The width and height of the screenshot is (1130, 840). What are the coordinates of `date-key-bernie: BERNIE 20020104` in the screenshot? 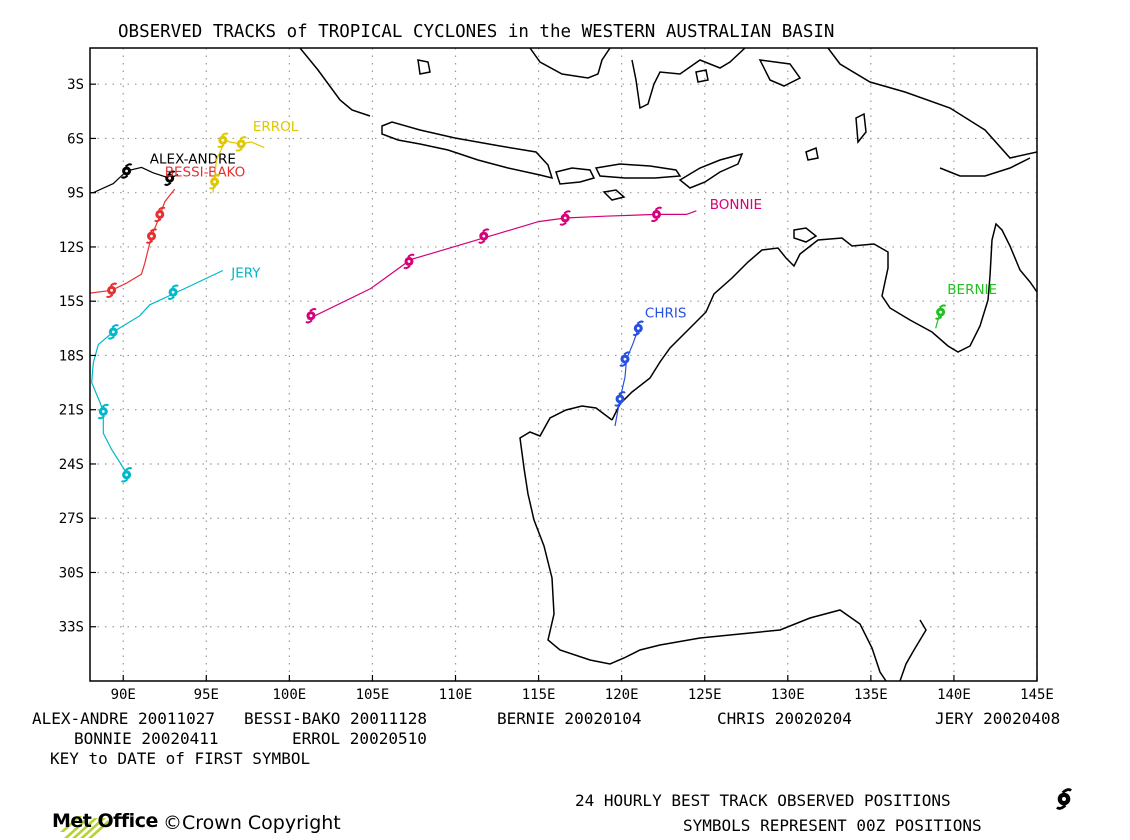 It's located at (569, 718).